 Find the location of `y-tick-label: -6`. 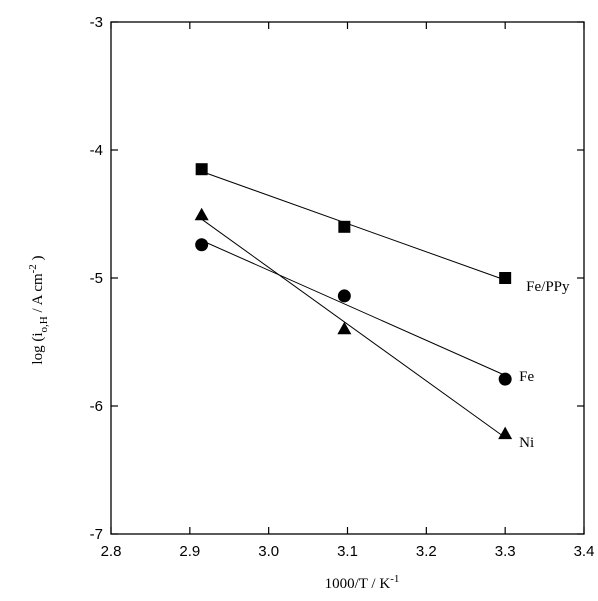

y-tick-label: -6 is located at coordinates (96, 406).